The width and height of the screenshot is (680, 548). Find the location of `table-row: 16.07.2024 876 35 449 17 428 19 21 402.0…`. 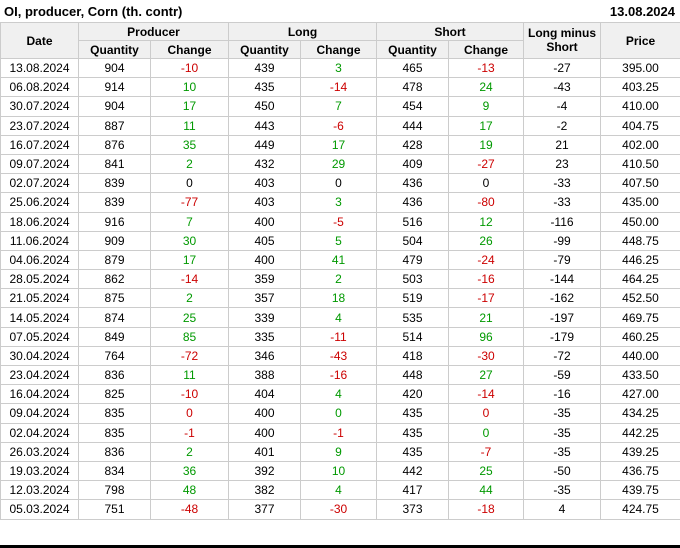

table-row: 16.07.2024 876 35 449 17 428 19 21 402.0… is located at coordinates (340, 144).